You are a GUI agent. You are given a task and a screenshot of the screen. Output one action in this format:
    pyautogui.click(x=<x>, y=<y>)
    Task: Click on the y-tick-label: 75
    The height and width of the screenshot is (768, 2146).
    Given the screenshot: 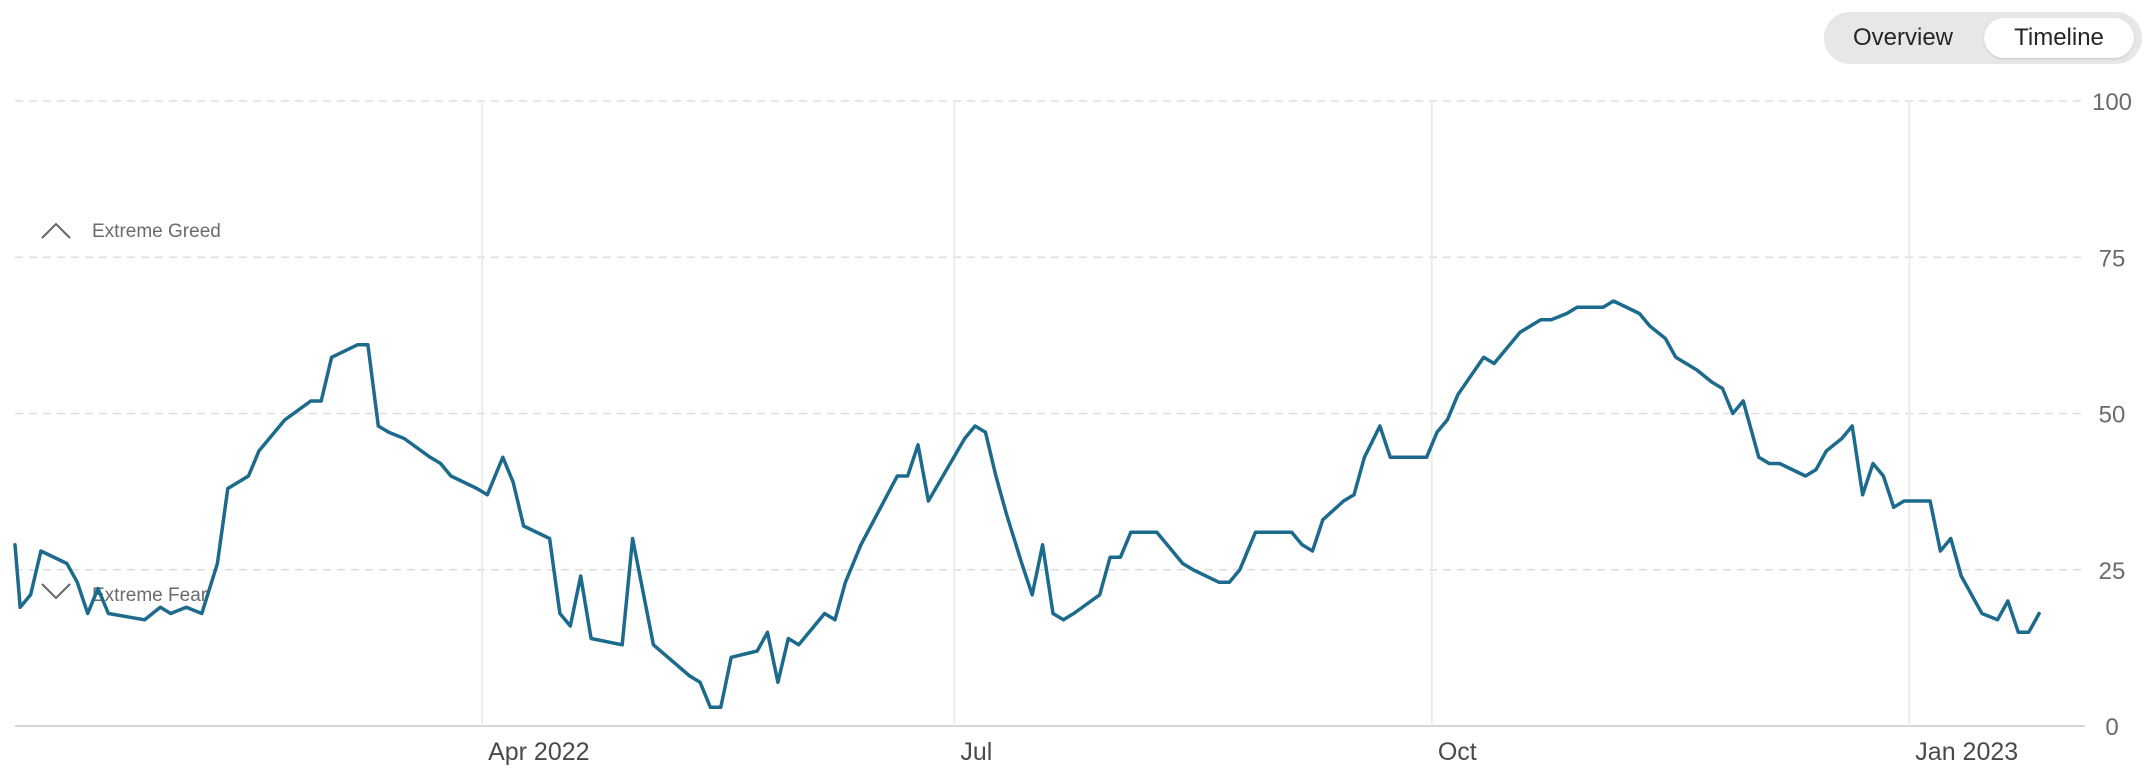 What is the action you would take?
    pyautogui.click(x=2112, y=258)
    